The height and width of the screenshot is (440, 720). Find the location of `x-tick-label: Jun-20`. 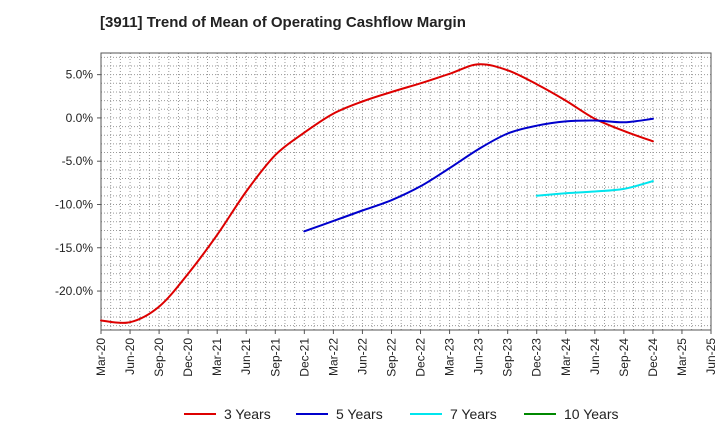

x-tick-label: Jun-20 is located at coordinates (130, 356).